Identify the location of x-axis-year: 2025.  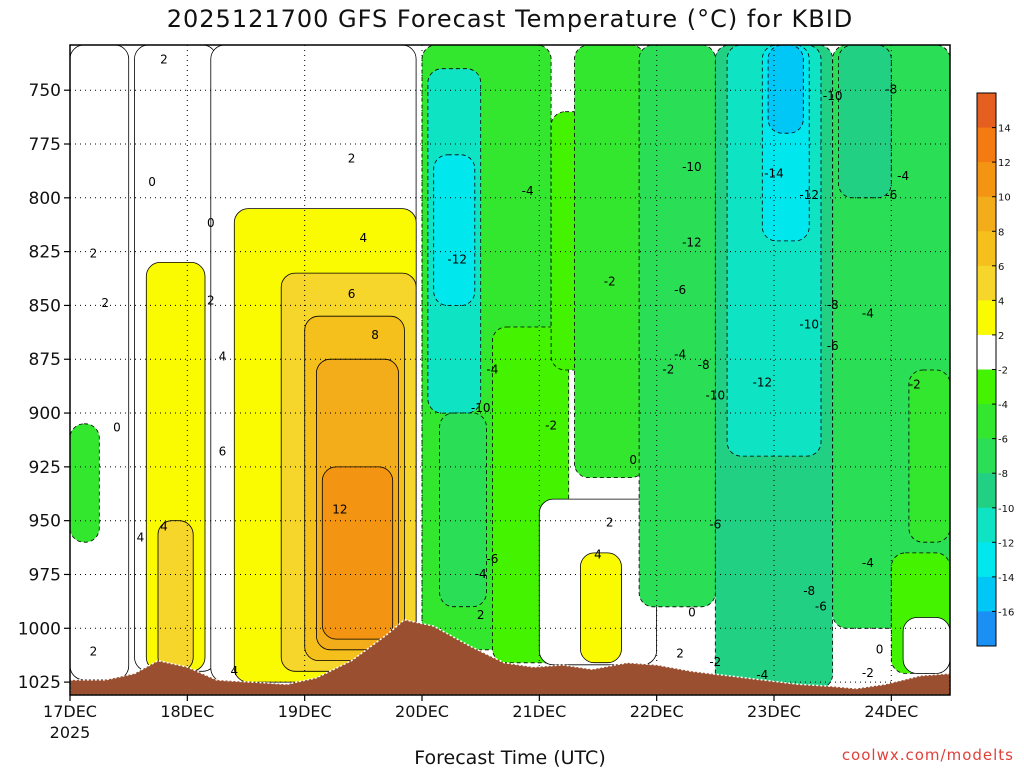
(70, 732).